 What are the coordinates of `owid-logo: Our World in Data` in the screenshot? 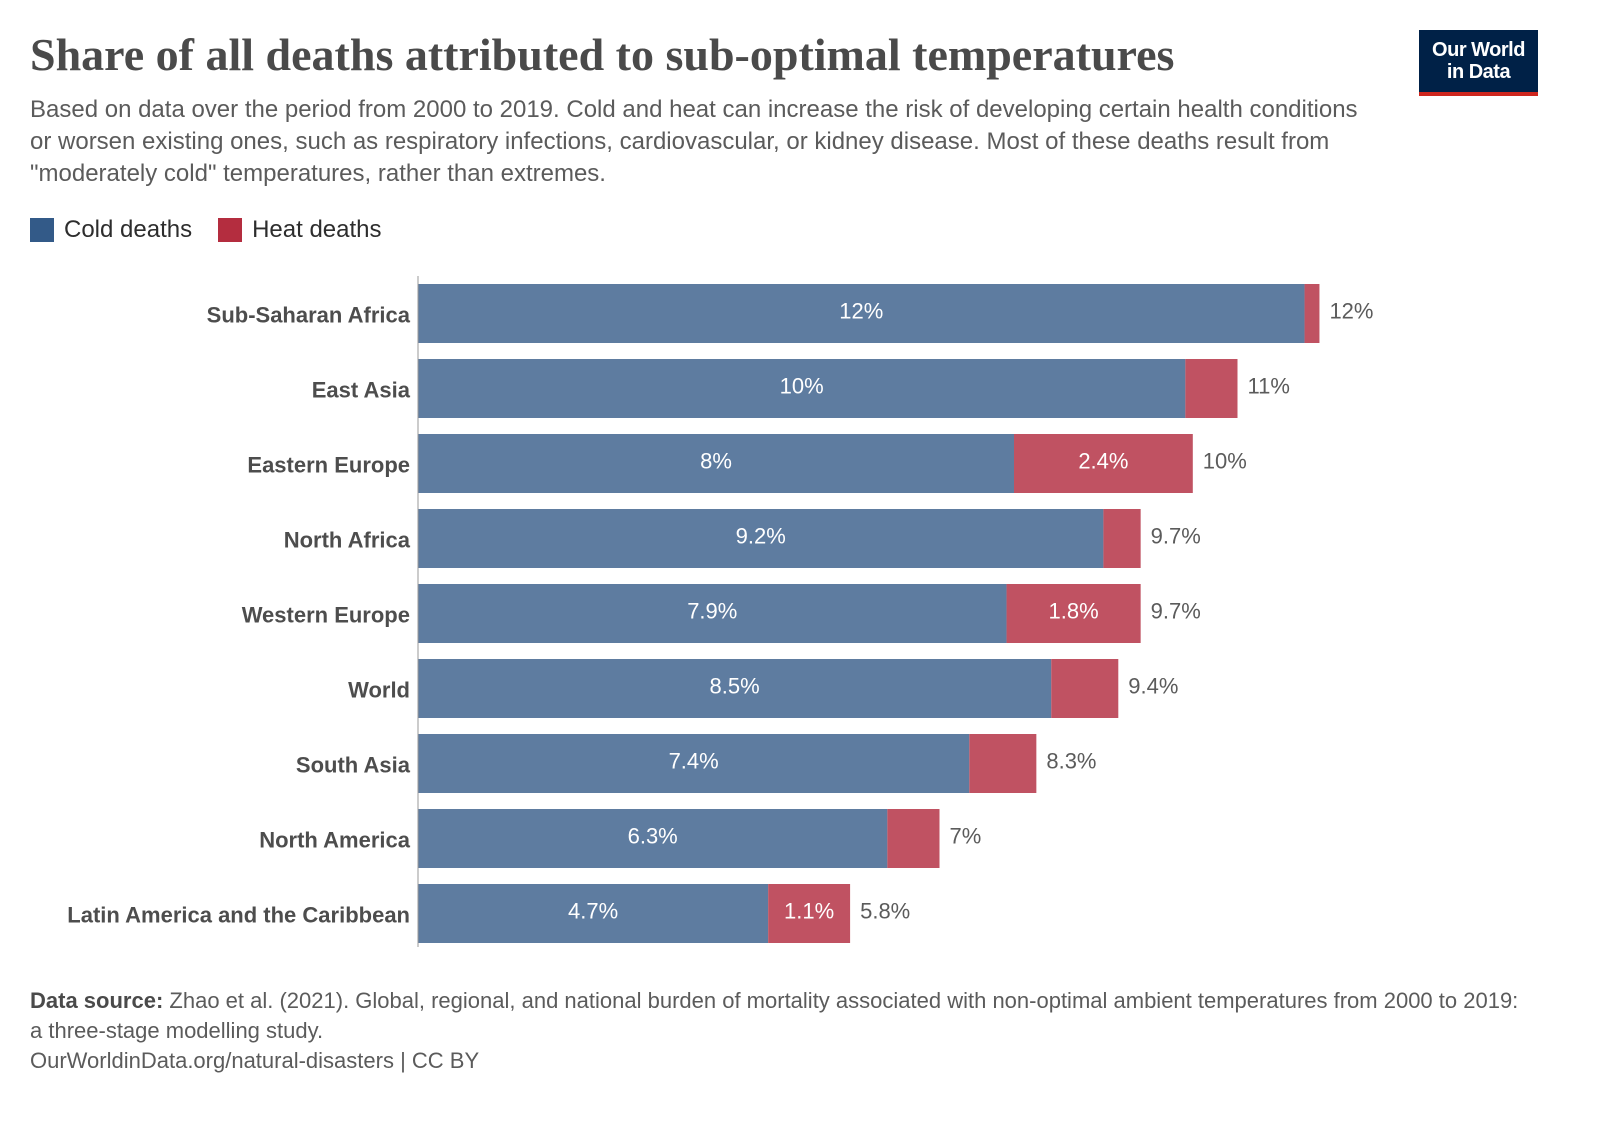 It's located at (1478, 63).